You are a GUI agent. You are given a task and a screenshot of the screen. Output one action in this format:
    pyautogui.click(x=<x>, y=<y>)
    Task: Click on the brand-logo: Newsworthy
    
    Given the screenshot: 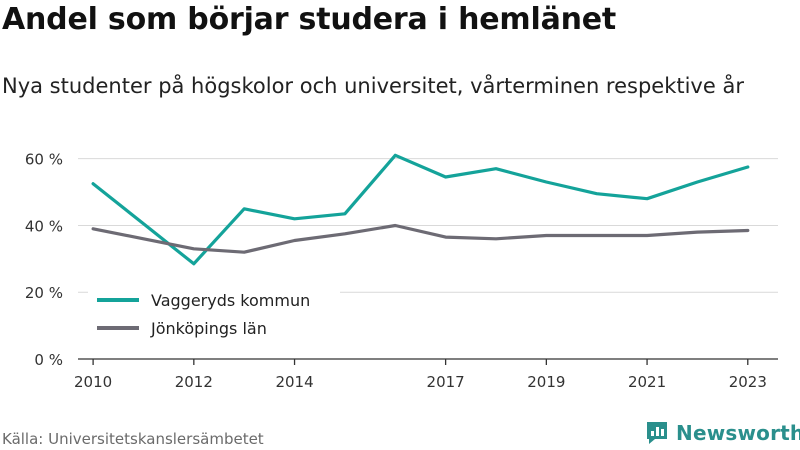 What is the action you would take?
    pyautogui.click(x=722, y=433)
    